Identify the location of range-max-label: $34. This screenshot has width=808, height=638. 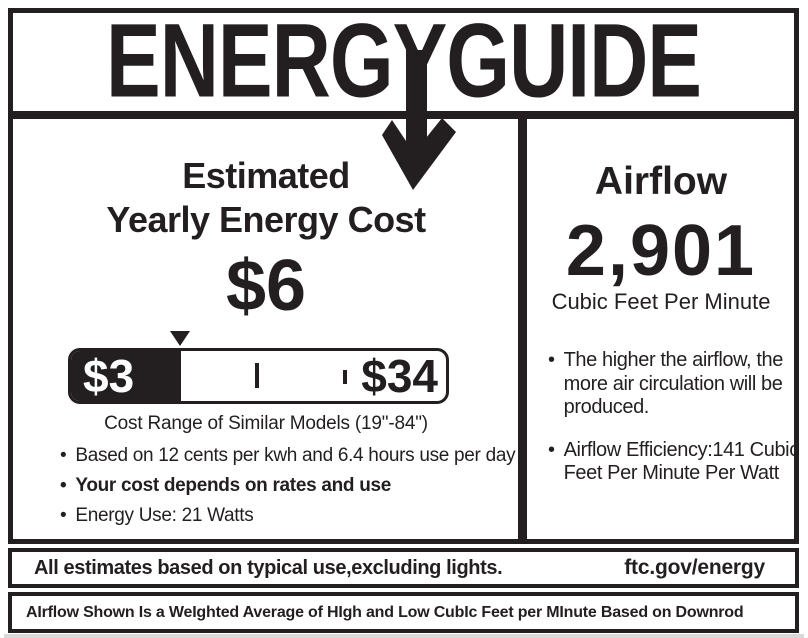
(399, 376).